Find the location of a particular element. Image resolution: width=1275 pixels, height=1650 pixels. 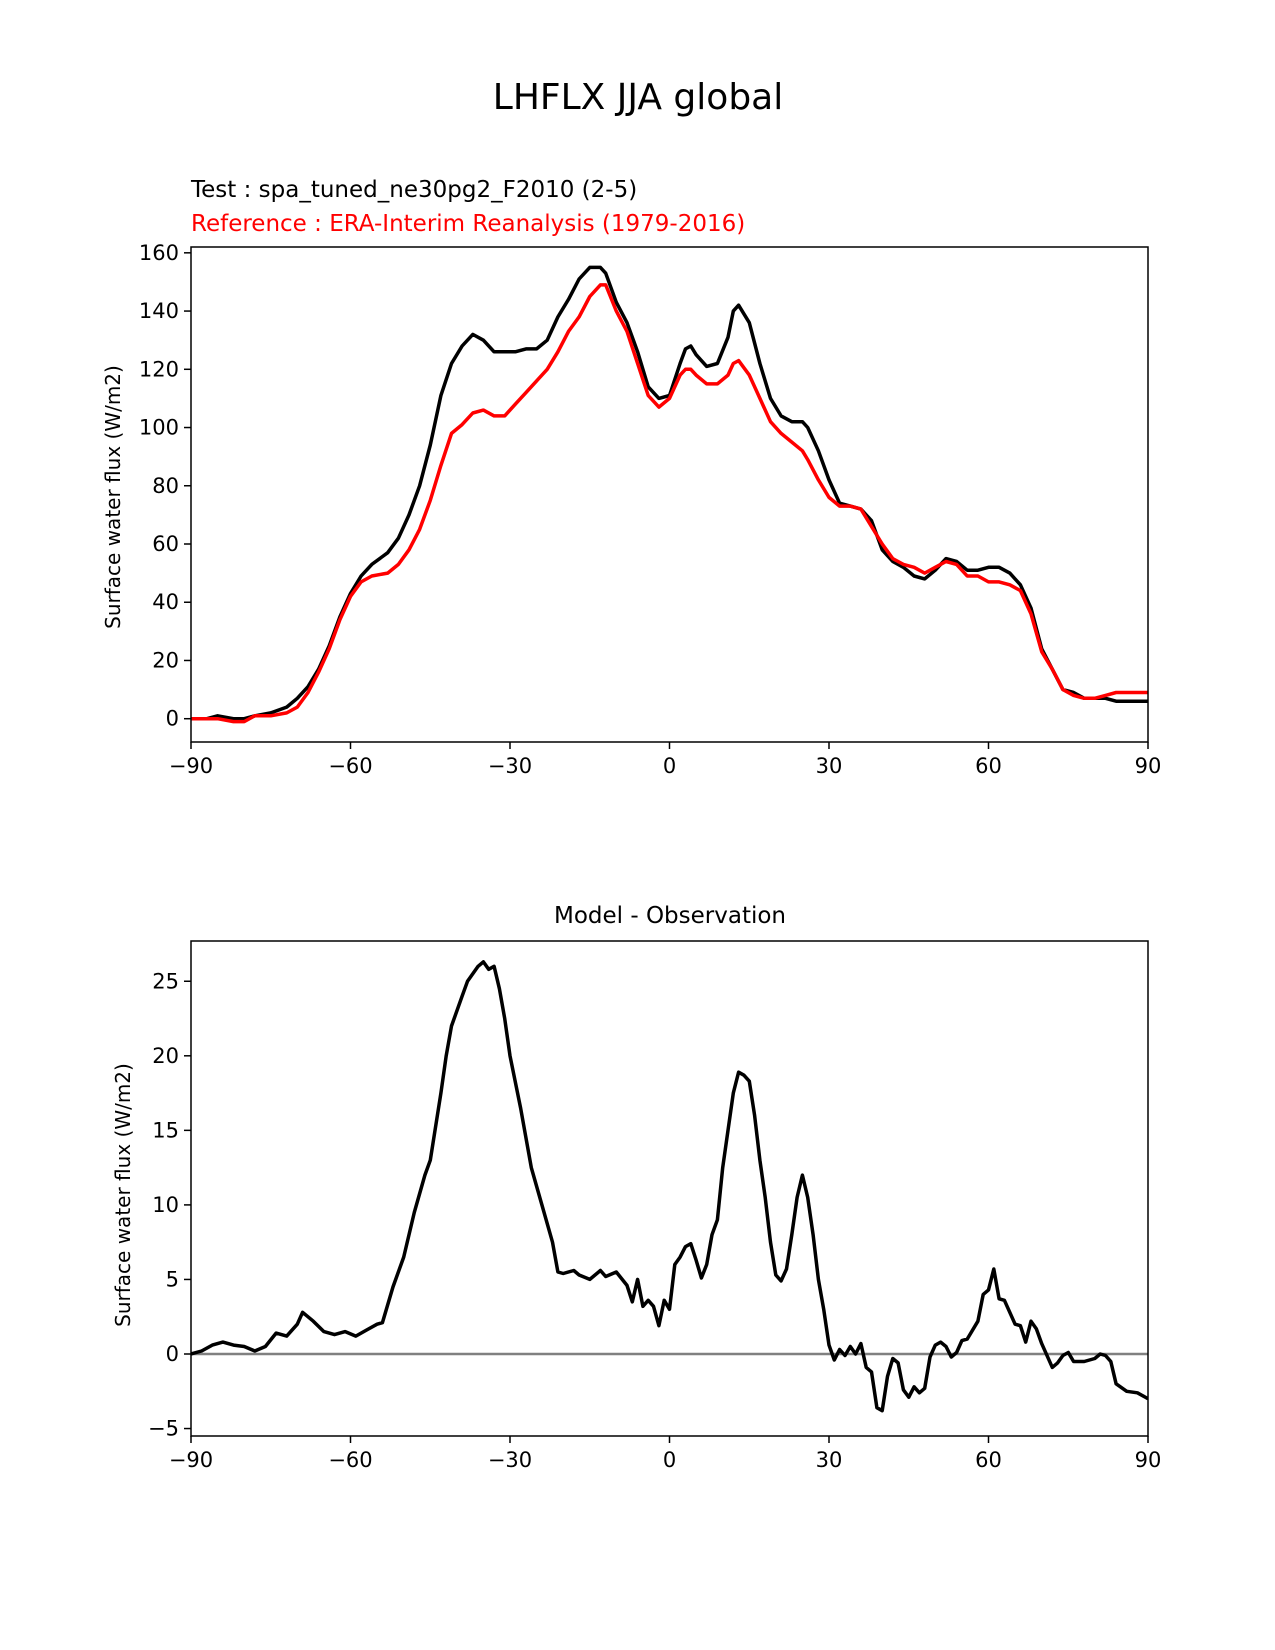

y-tick-label: 160 is located at coordinates (159, 253).